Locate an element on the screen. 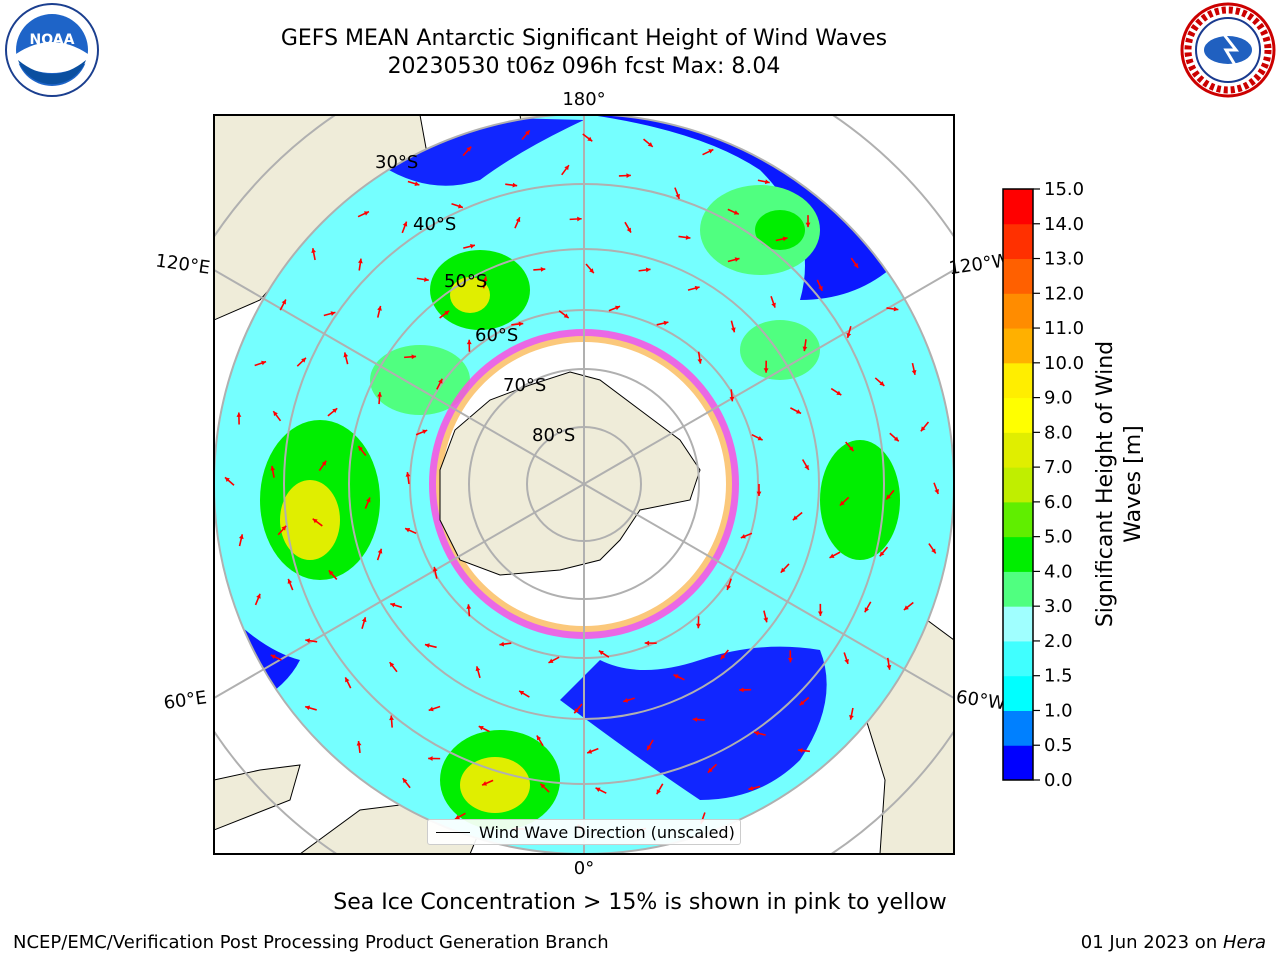  colorbar-tick-label: 7.0 is located at coordinates (1058, 467).